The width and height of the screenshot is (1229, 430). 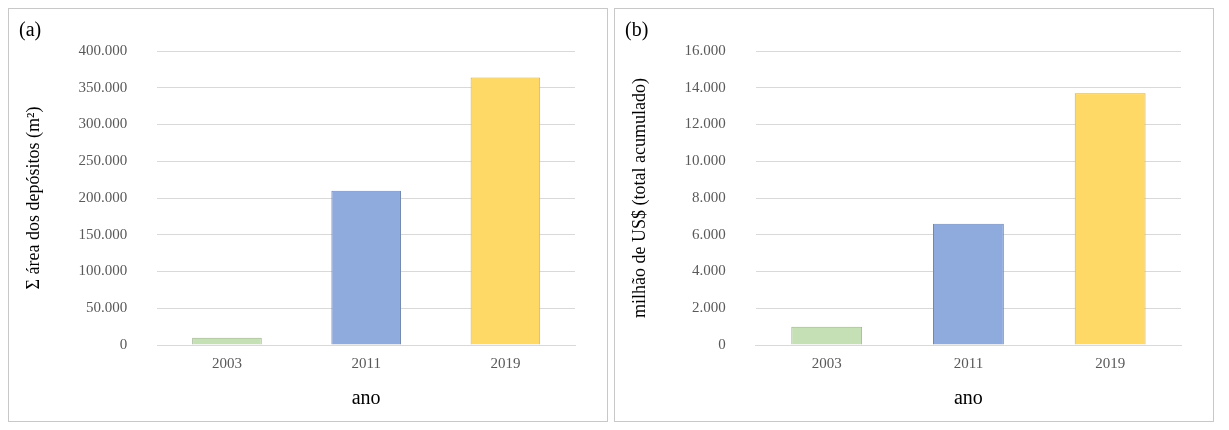 What do you see at coordinates (103, 270) in the screenshot?
I see `y-tick-label: 100.000` at bounding box center [103, 270].